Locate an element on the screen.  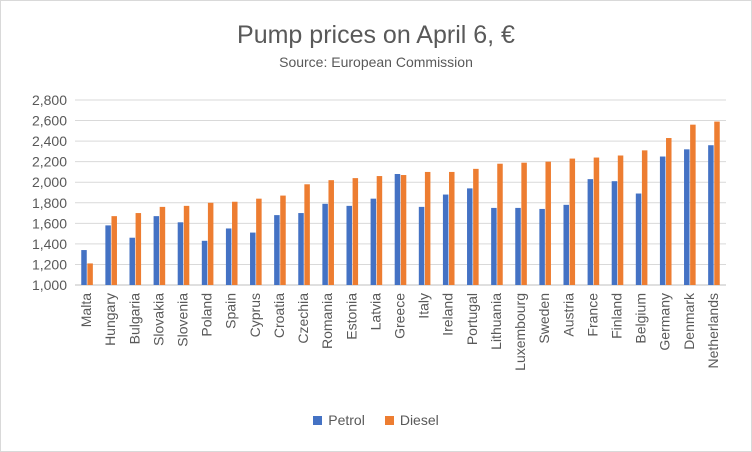
legend-item-petrol: Petrol is located at coordinates (339, 420).